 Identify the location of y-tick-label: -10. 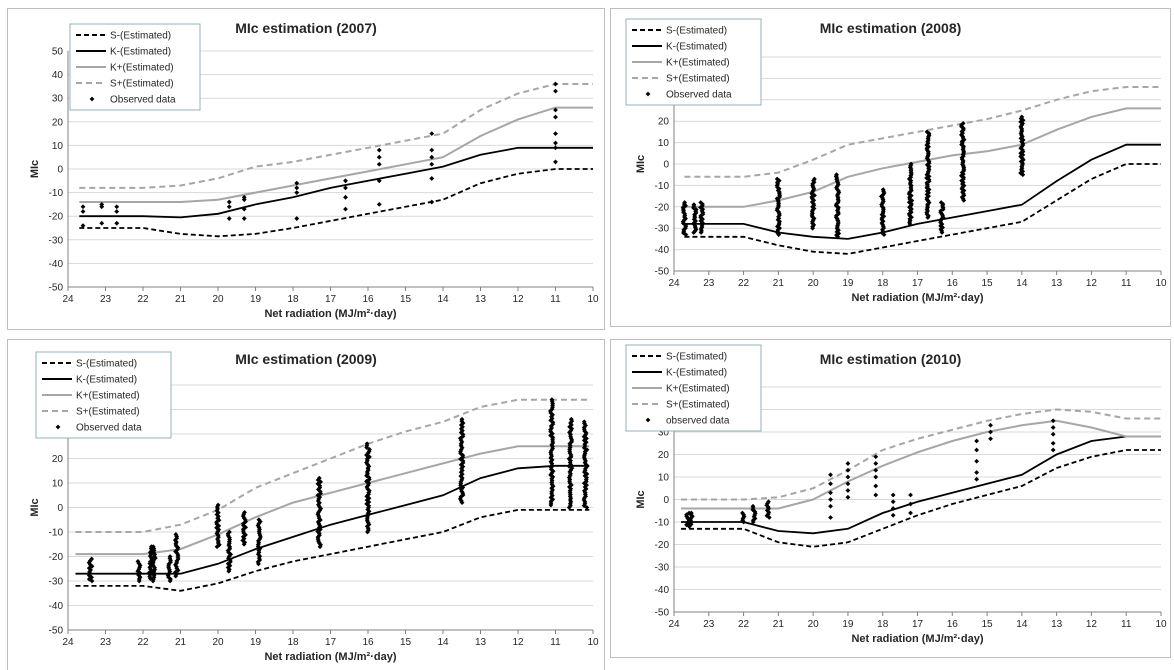
(56, 533).